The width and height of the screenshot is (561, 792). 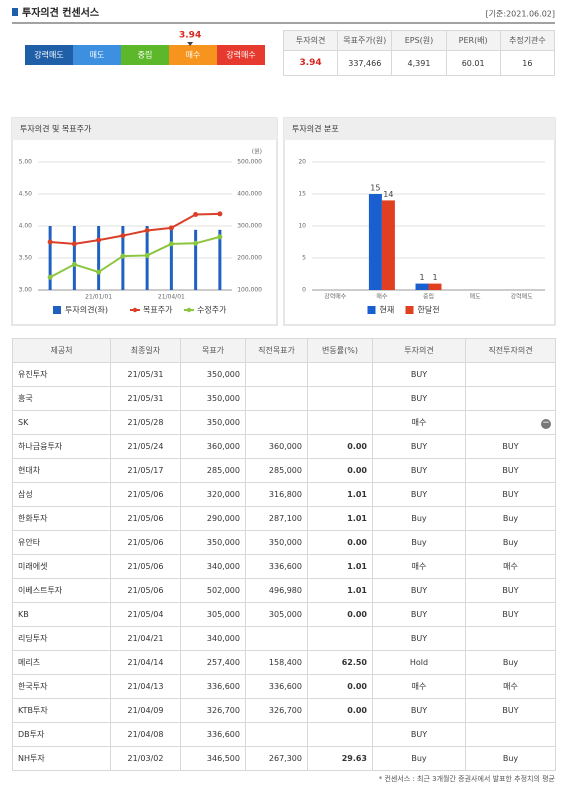 What do you see at coordinates (375, 188) in the screenshot?
I see `value-label: 15` at bounding box center [375, 188].